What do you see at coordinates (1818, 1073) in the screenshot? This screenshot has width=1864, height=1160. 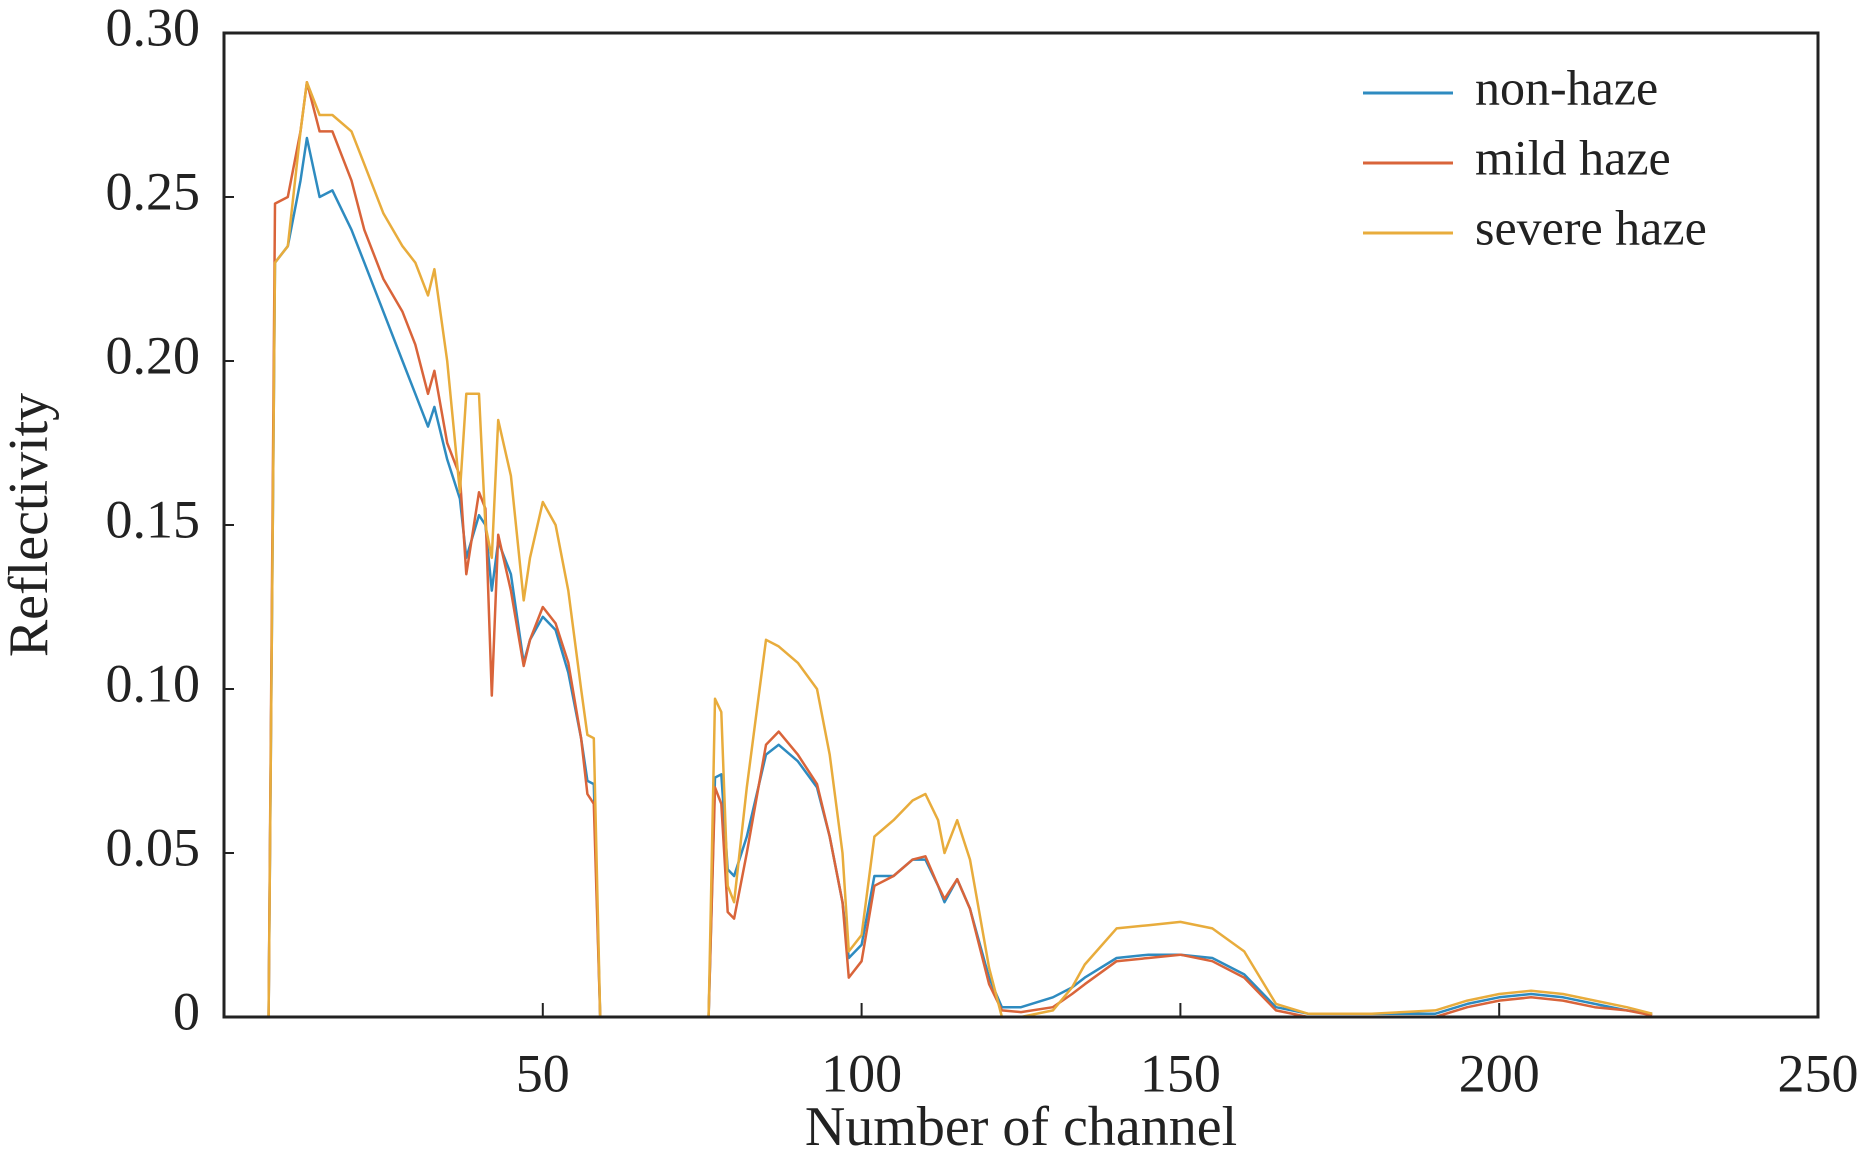 I see `x-tick-label: 250` at bounding box center [1818, 1073].